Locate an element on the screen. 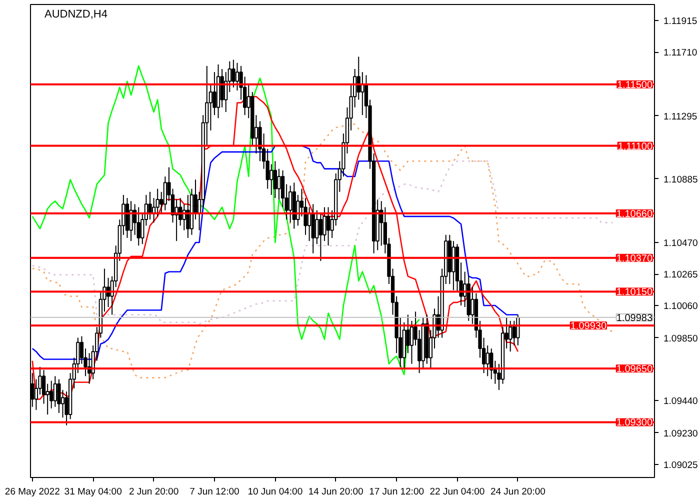  x-tick-label: 10 Jun 04:00 is located at coordinates (275, 492).